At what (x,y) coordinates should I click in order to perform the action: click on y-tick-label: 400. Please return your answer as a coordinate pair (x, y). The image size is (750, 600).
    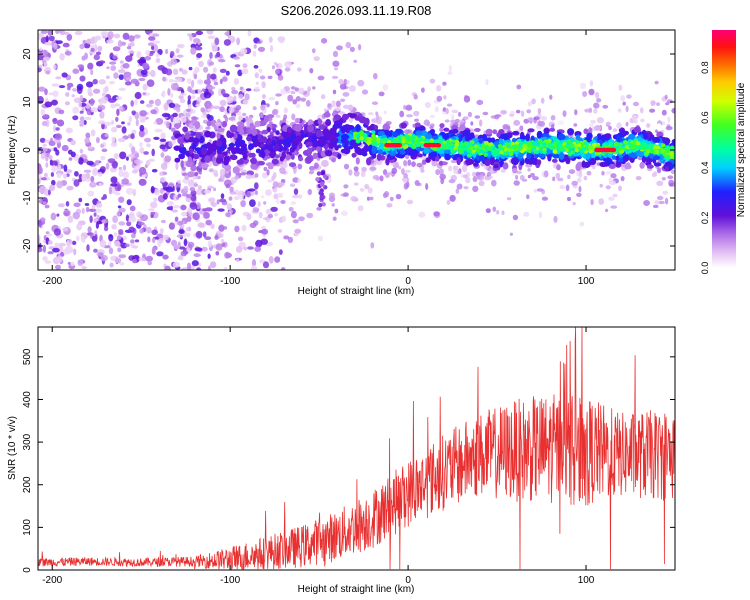
    Looking at the image, I should click on (27, 399).